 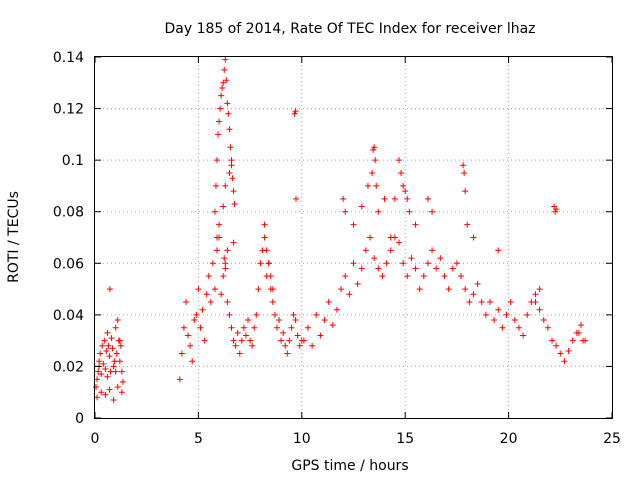 What do you see at coordinates (73, 161) in the screenshot?
I see `y-tick-label: 0.1` at bounding box center [73, 161].